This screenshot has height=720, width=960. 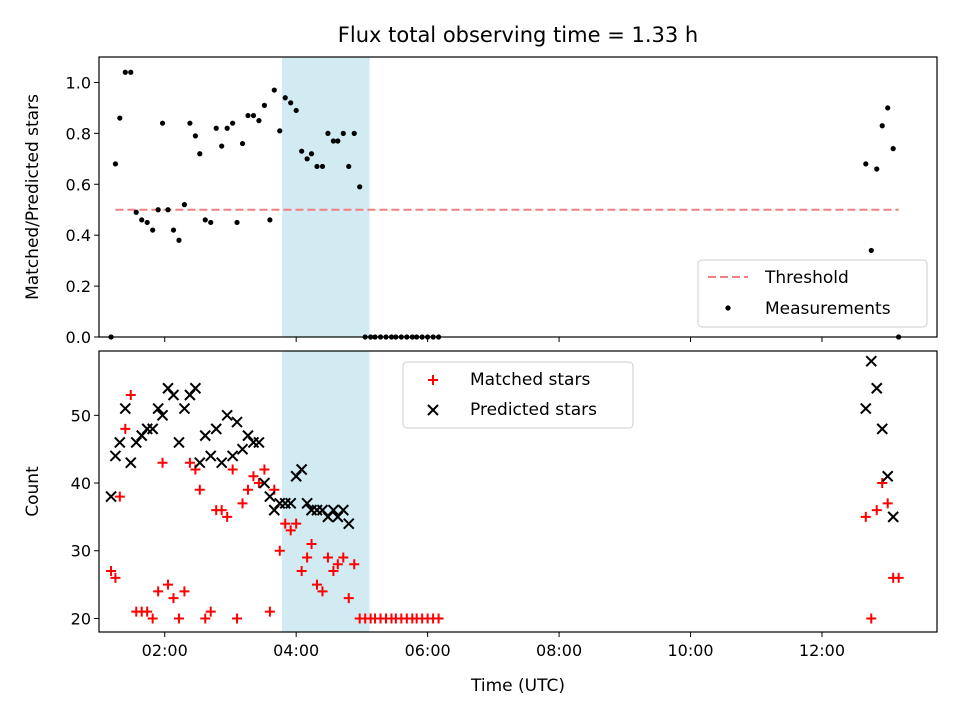 What do you see at coordinates (433, 410) in the screenshot?
I see `legend-predicted-swatch` at bounding box center [433, 410].